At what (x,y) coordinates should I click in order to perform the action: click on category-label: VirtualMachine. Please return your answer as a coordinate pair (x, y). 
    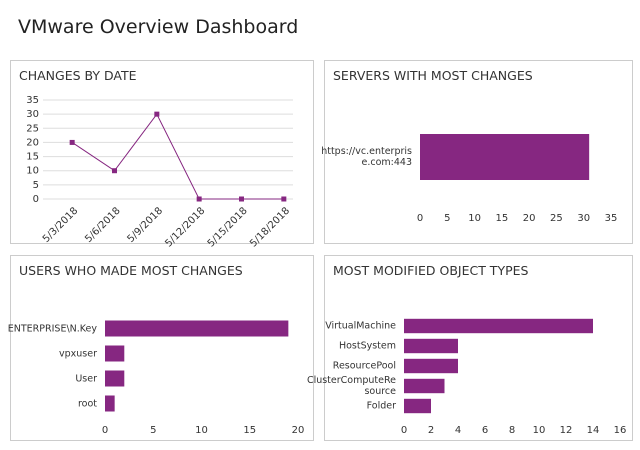
    Looking at the image, I should click on (360, 326).